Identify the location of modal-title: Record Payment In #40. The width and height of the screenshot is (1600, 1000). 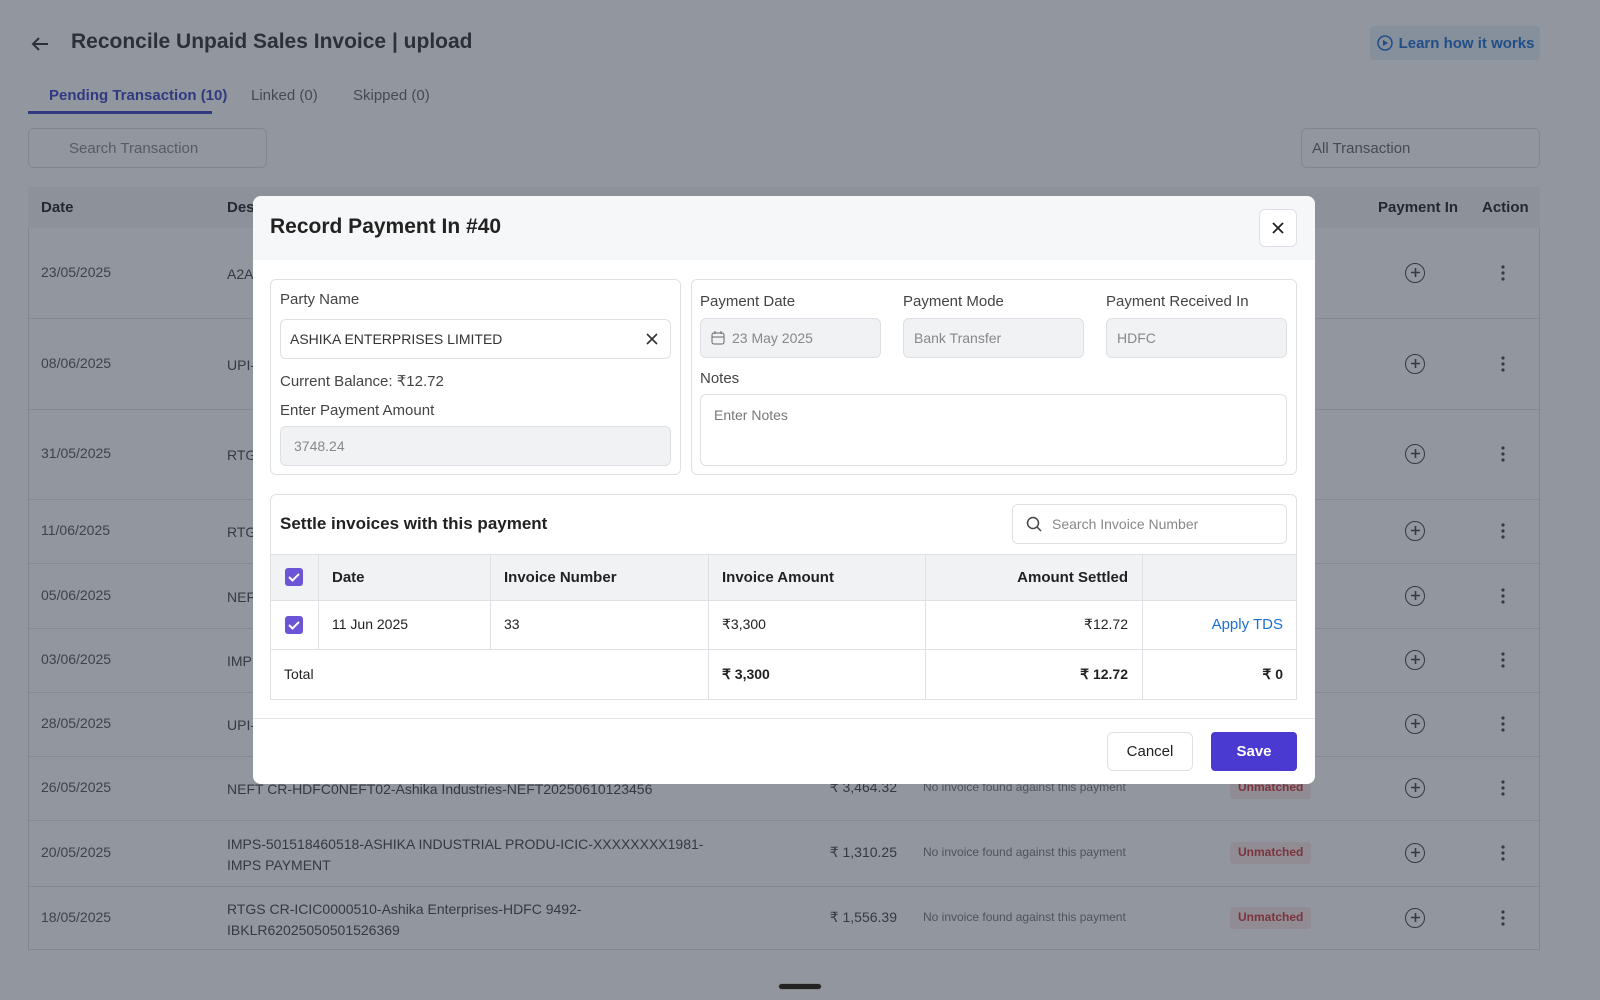
(386, 226).